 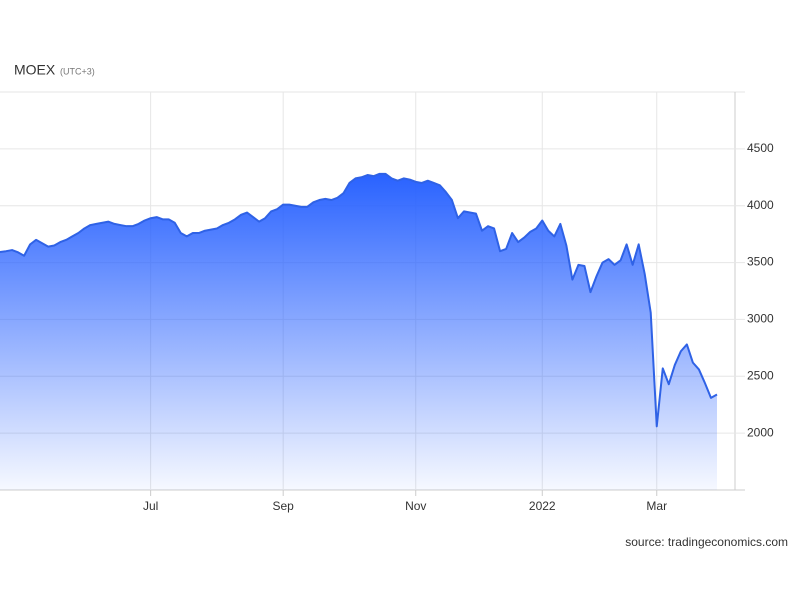 I want to click on y-tick-label: 3500, so click(x=760, y=262).